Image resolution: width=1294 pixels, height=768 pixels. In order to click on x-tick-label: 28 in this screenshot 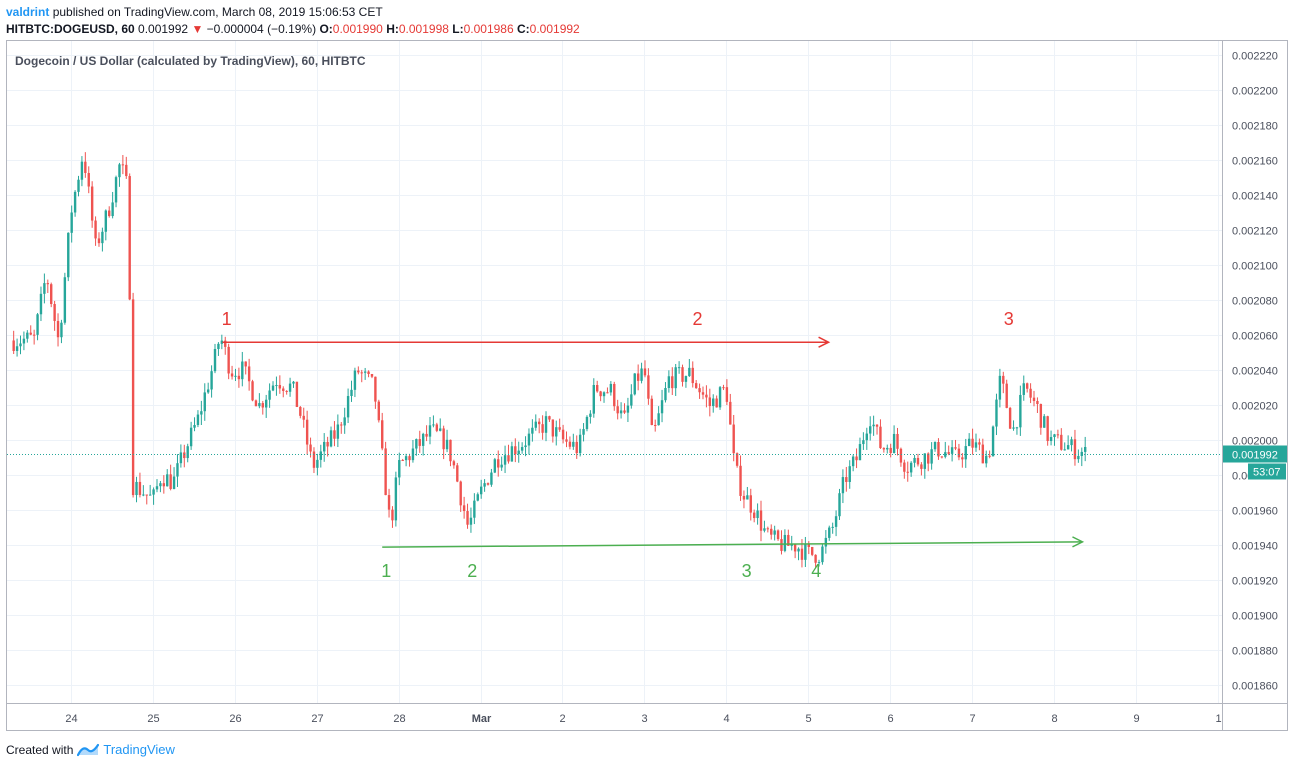, I will do `click(399, 719)`.